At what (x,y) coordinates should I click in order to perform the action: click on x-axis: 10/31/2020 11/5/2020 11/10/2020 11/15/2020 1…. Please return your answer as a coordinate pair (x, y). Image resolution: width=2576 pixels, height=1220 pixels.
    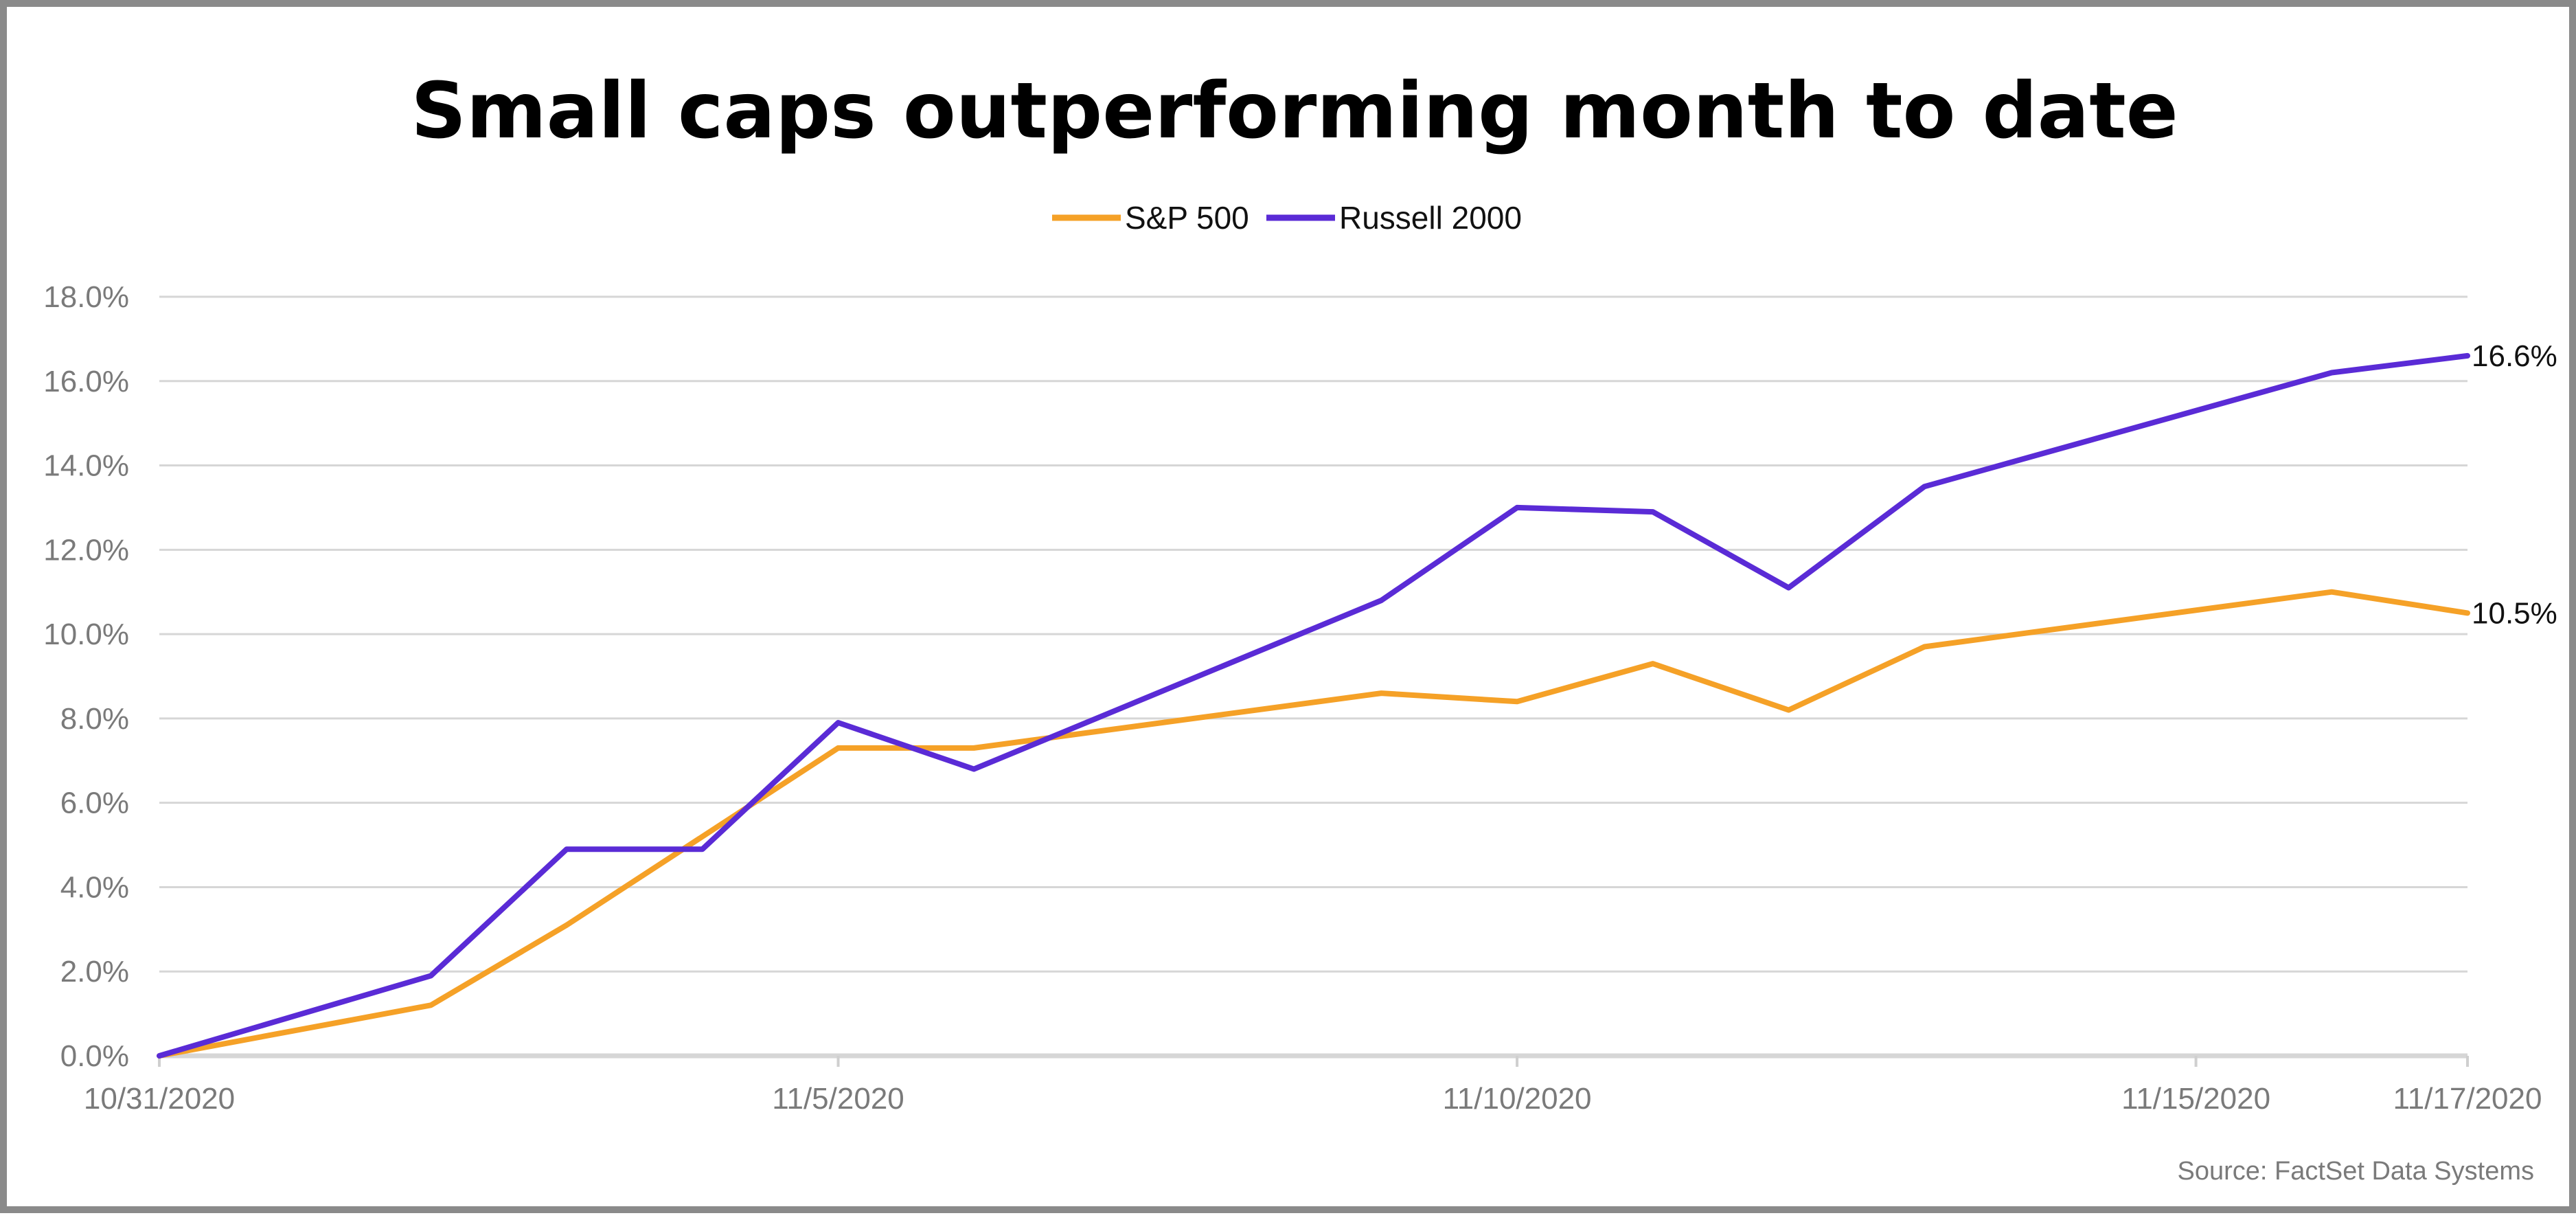
    Looking at the image, I should click on (1313, 1086).